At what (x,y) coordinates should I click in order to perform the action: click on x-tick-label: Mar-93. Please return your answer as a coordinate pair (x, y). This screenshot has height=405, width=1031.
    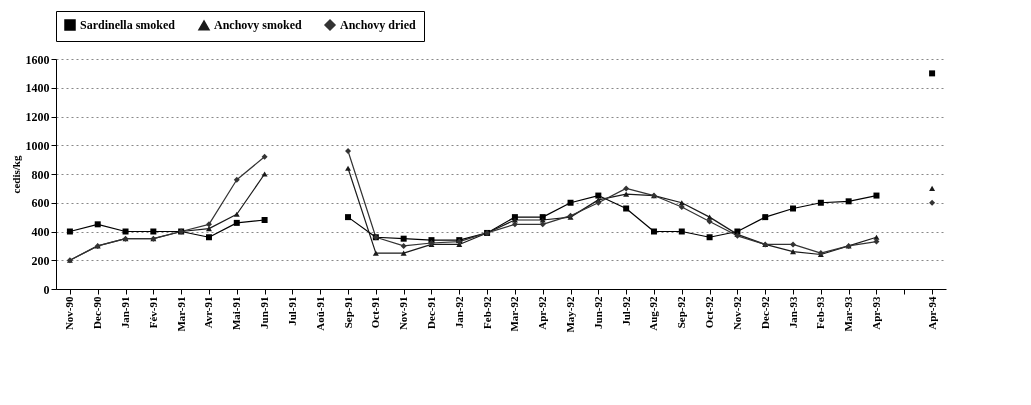
    Looking at the image, I should click on (848, 314).